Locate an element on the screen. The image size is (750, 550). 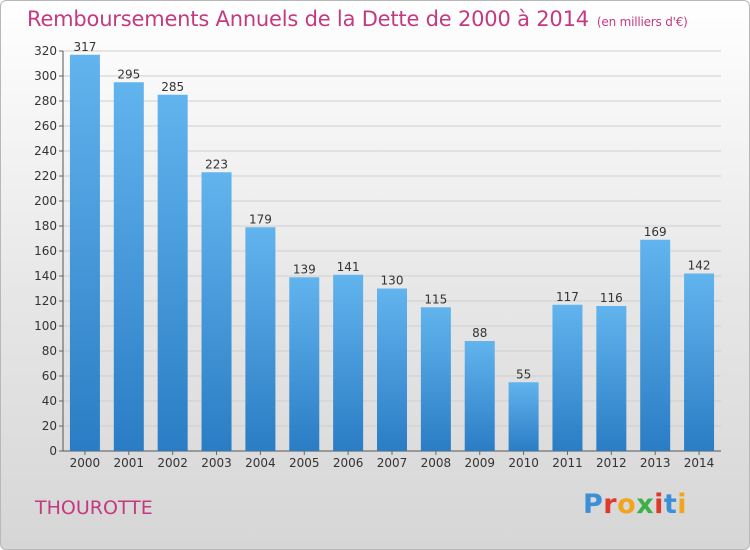
logo-letter: x is located at coordinates (645, 504).